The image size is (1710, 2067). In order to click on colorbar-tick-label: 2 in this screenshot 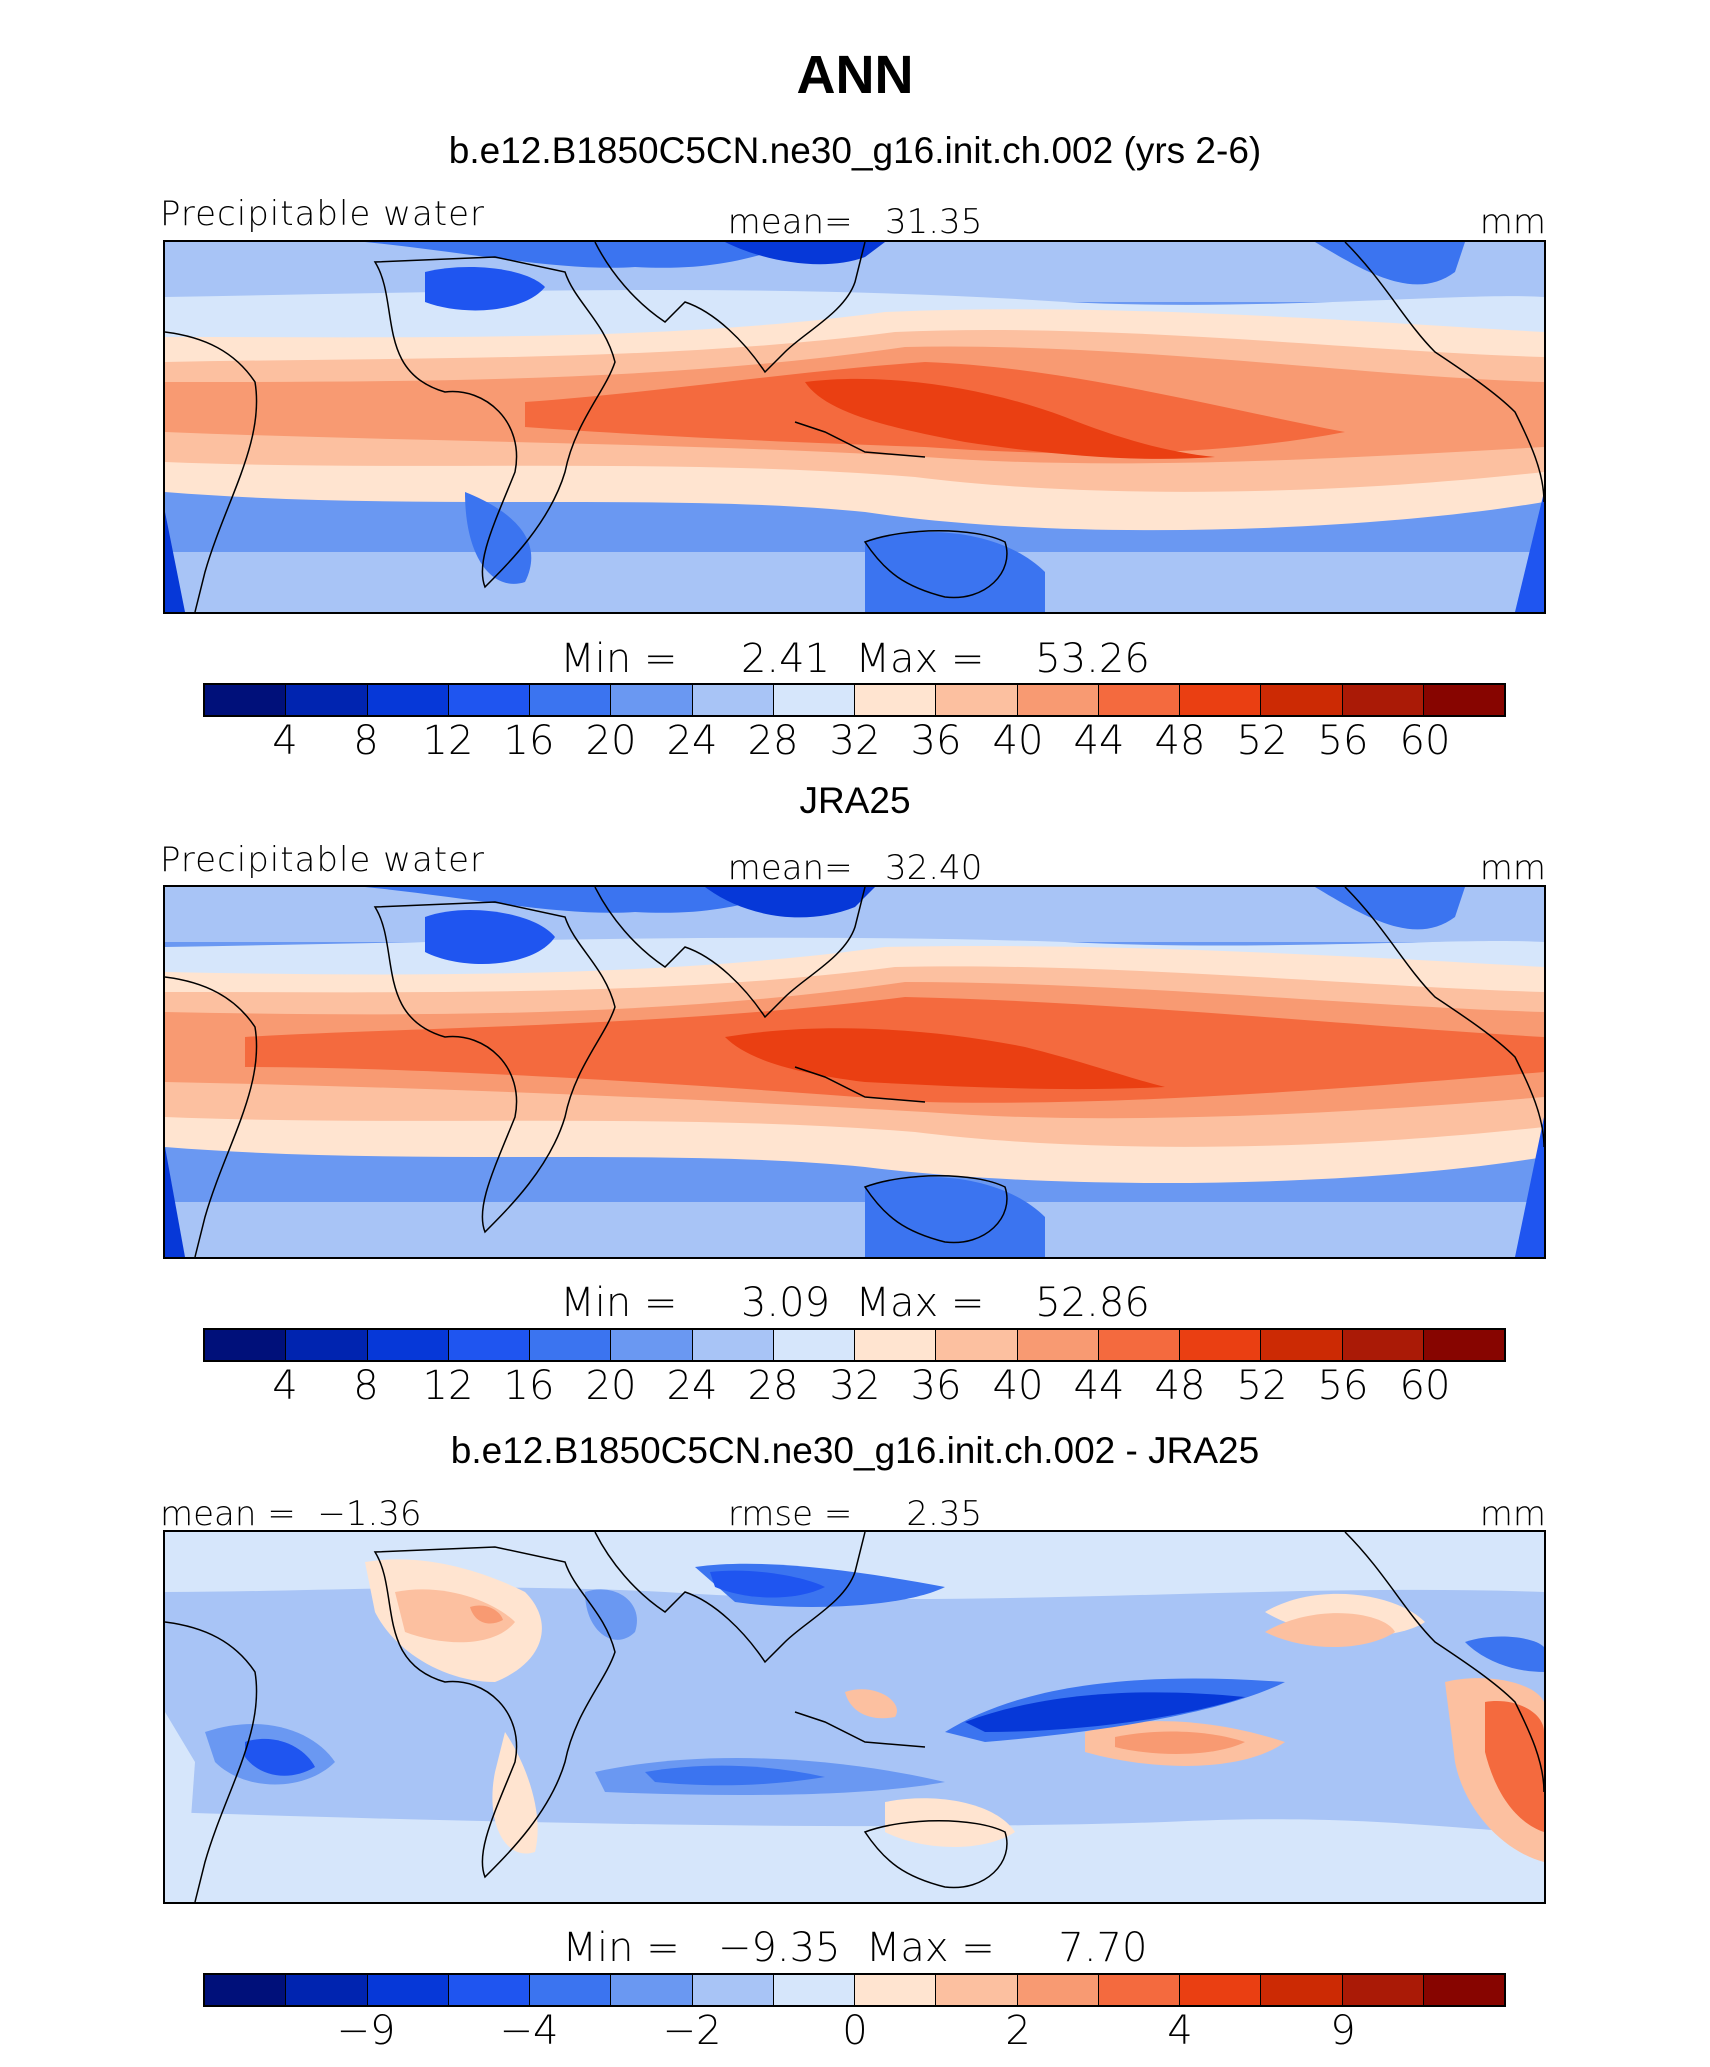, I will do `click(1018, 2031)`.